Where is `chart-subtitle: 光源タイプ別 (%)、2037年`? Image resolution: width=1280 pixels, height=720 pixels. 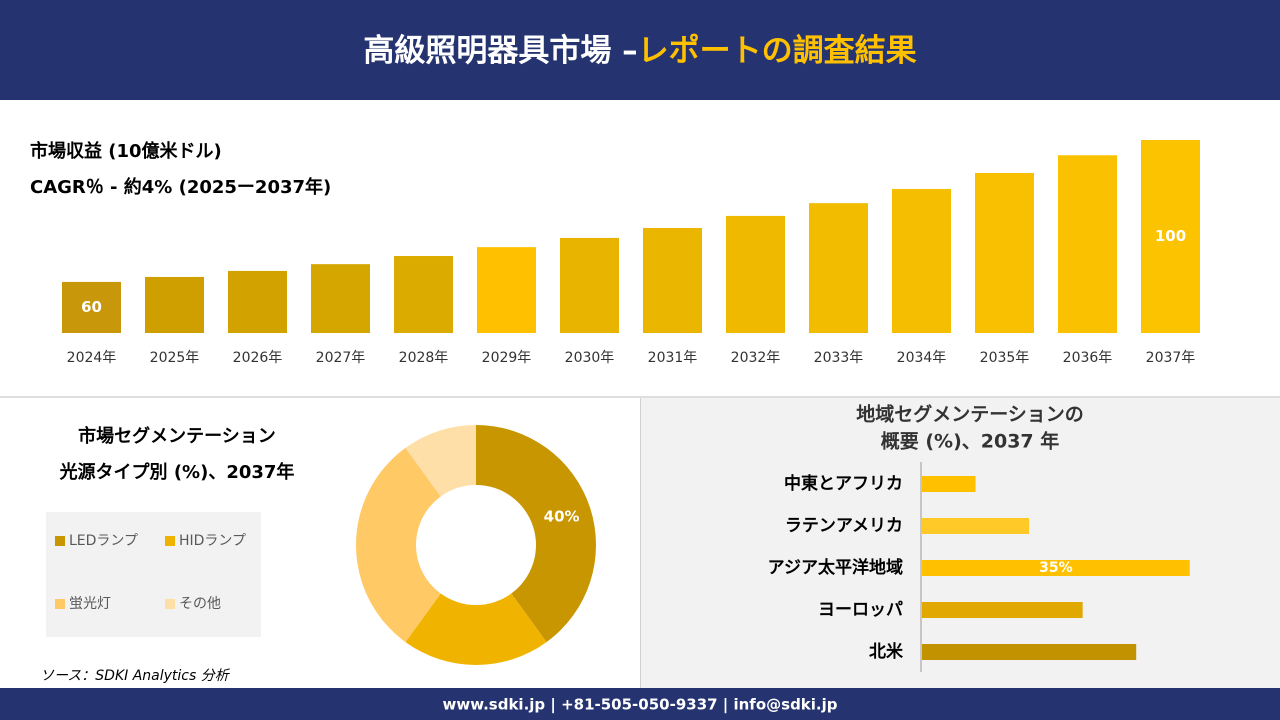 chart-subtitle: 光源タイプ別 (%)、2037年 is located at coordinates (177, 472).